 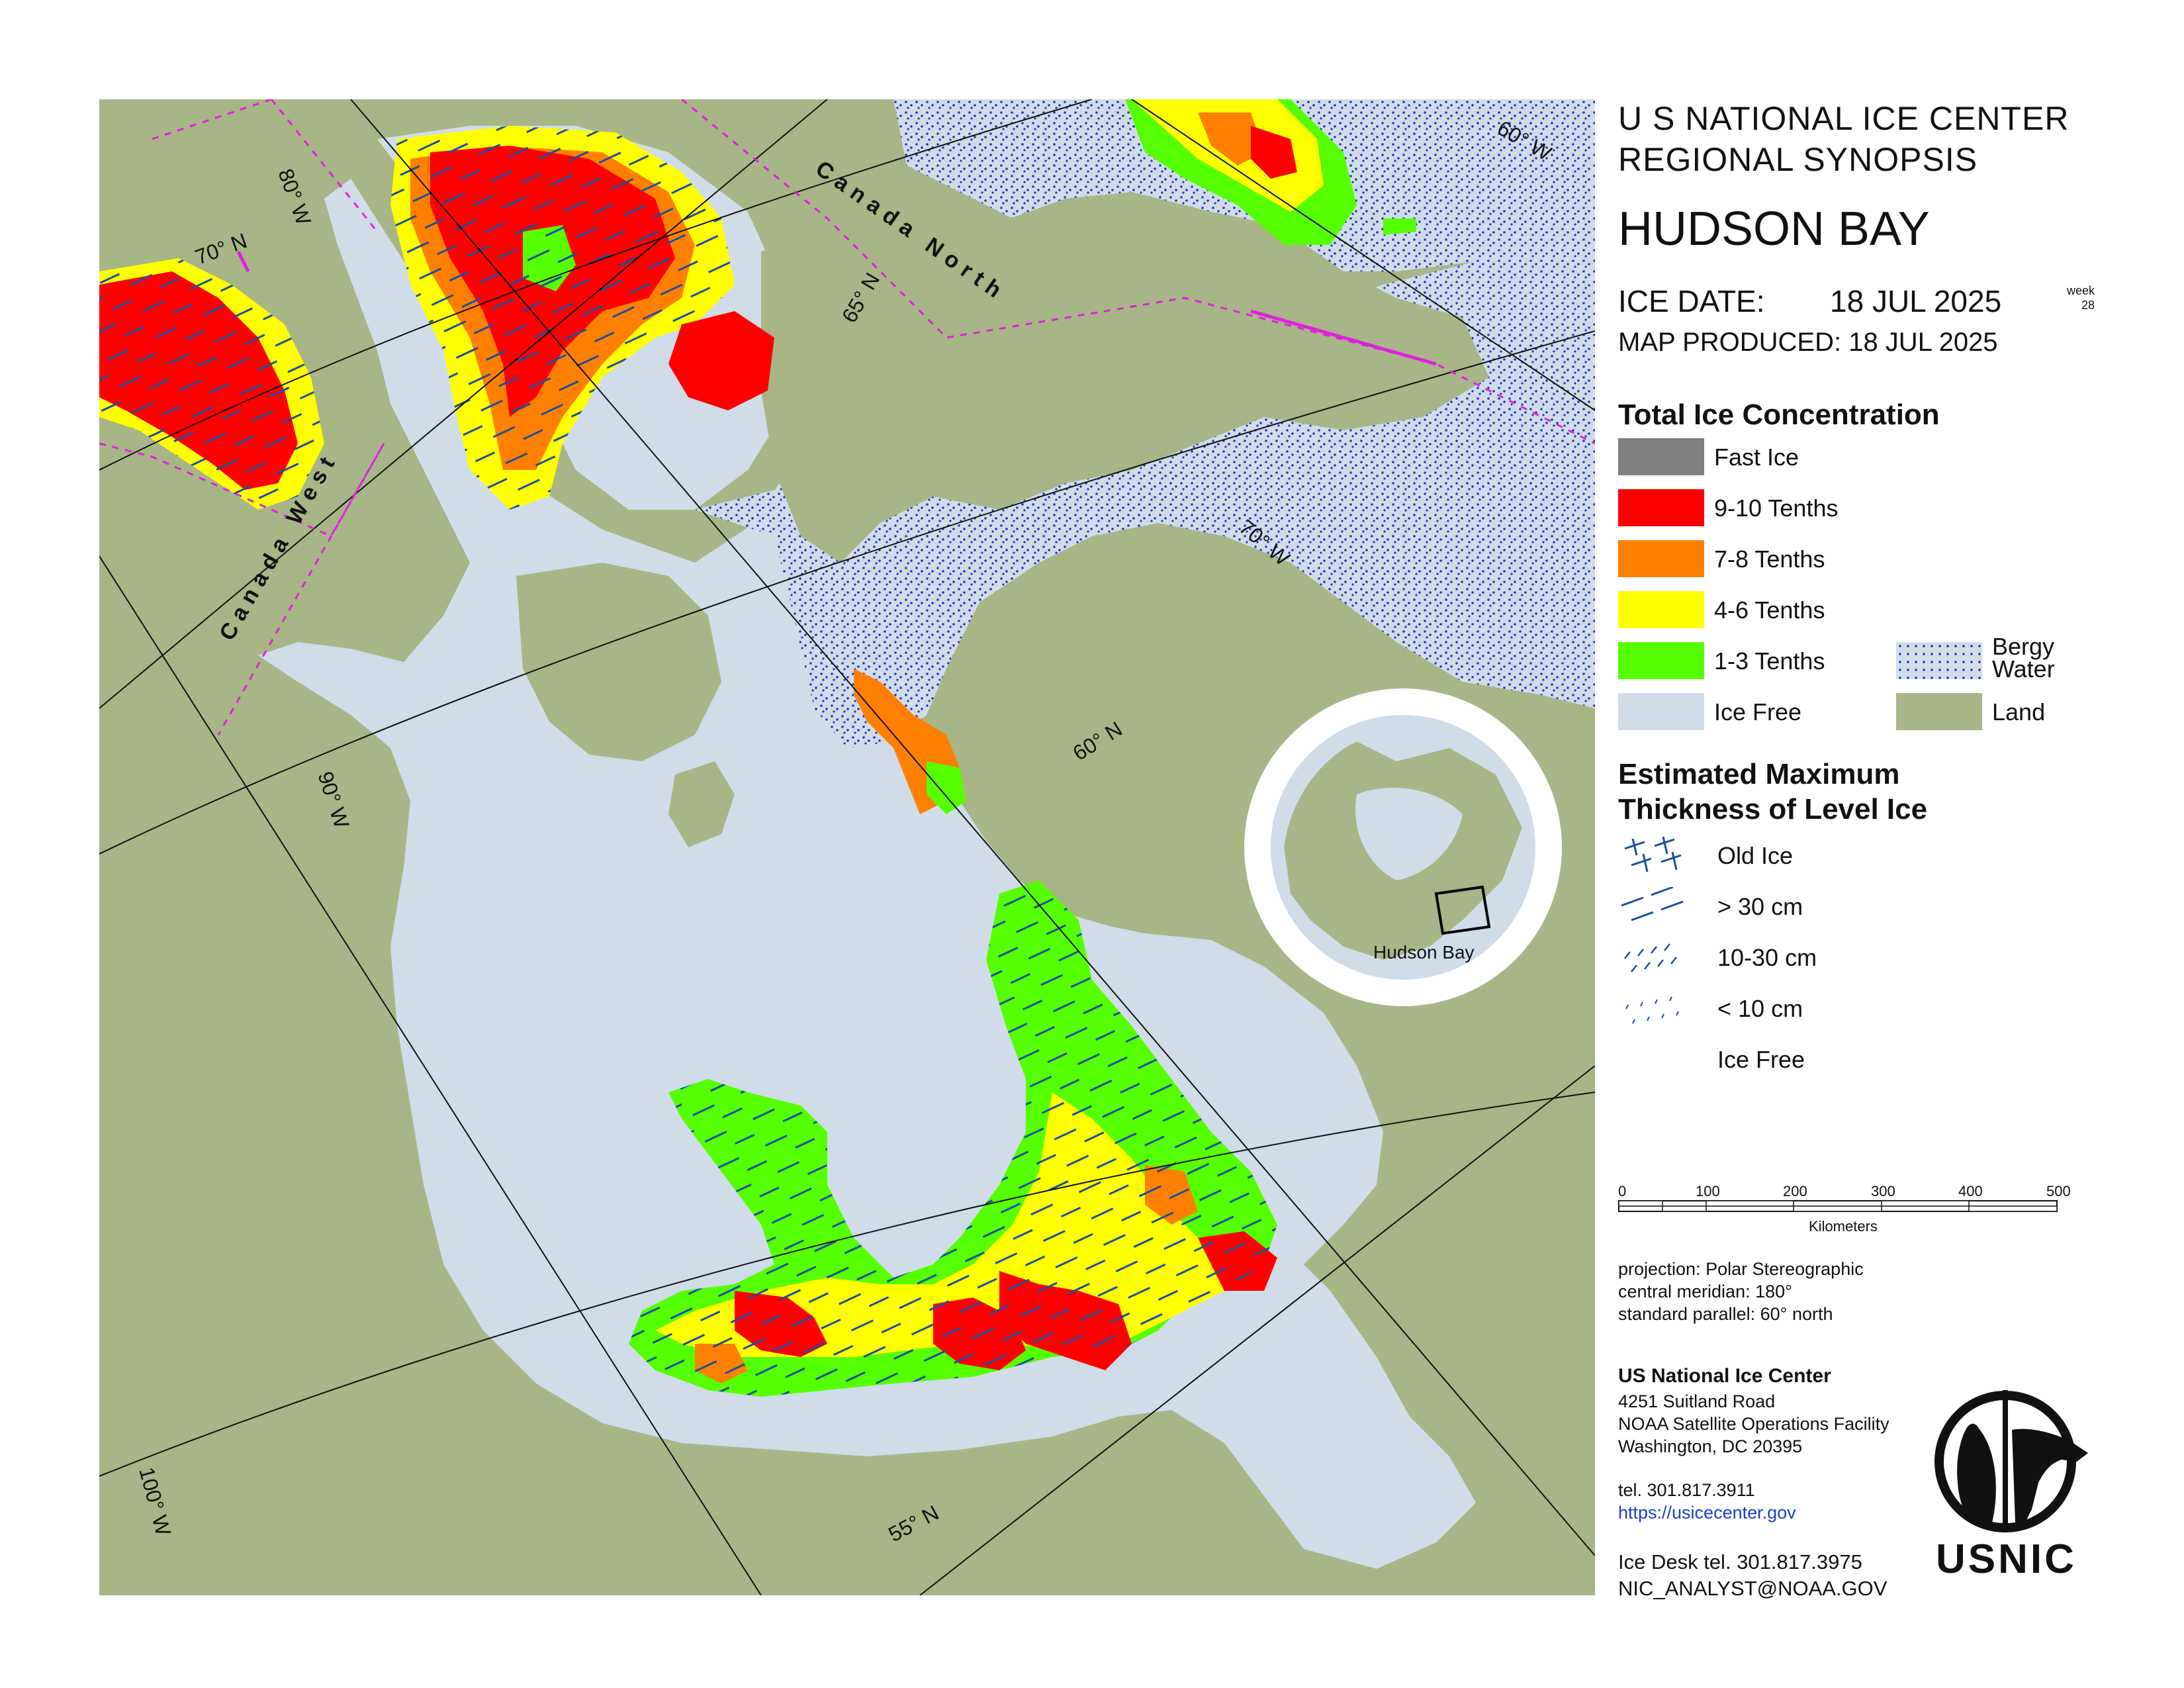 I want to click on contact-address2: NOAA Satellite Operations Facility, so click(x=1753, y=1424).